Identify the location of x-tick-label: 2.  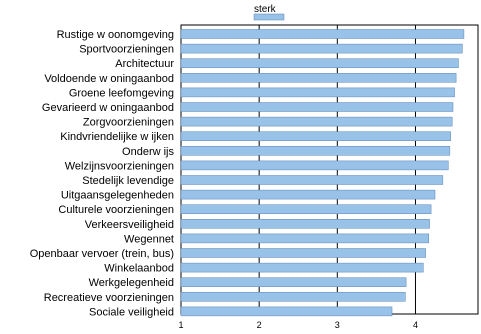
(259, 325).